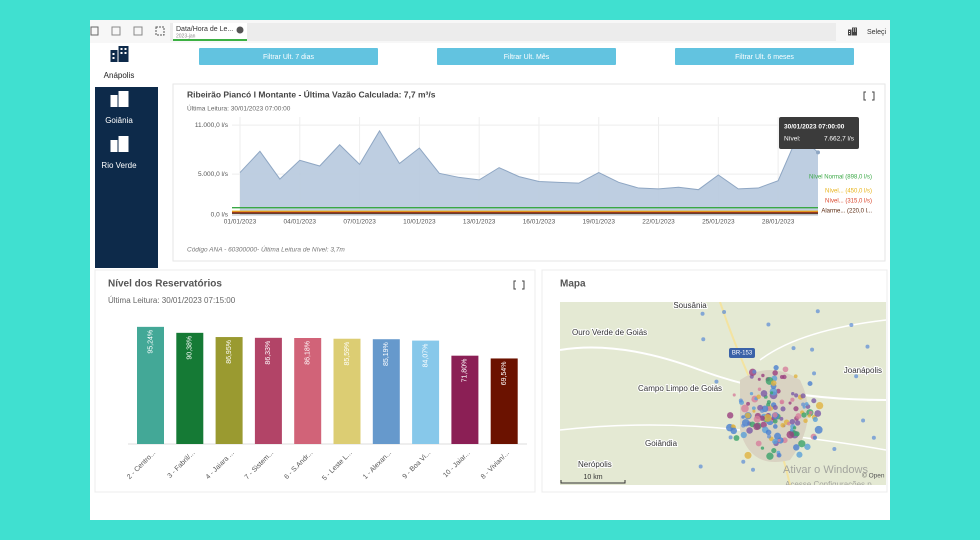 The image size is (980, 540). What do you see at coordinates (172, 300) in the screenshot?
I see `chart-subtitle: Última Leitura: 30/01/2023 07:15:00` at bounding box center [172, 300].